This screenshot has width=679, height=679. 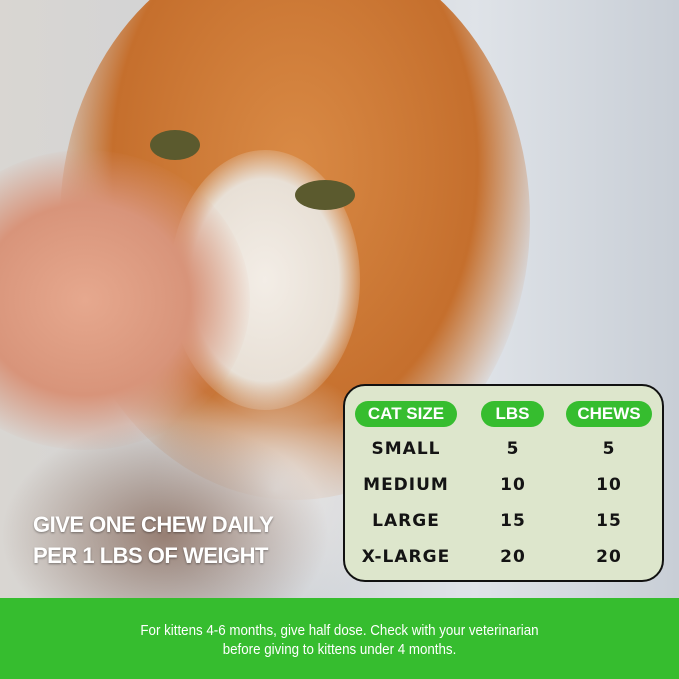 What do you see at coordinates (512, 414) in the screenshot?
I see `header-lbs: LBS` at bounding box center [512, 414].